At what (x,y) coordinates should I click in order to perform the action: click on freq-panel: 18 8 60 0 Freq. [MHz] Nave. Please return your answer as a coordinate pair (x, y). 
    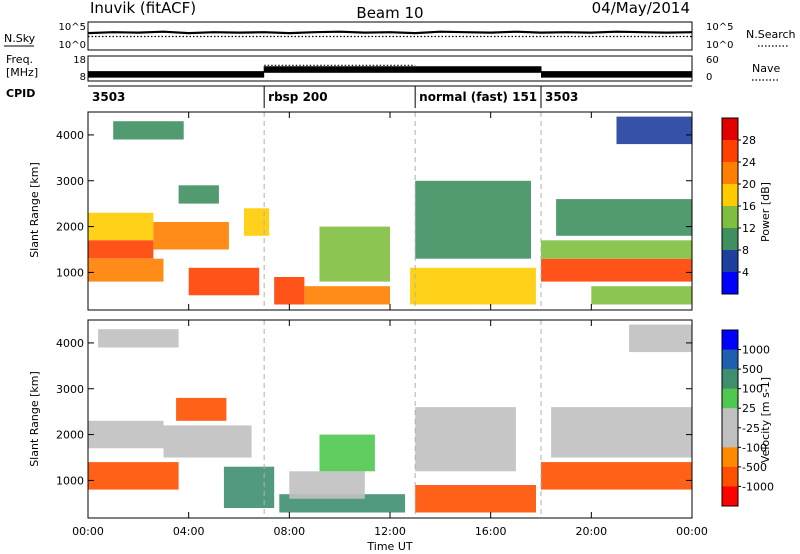
    Looking at the image, I should click on (393, 68).